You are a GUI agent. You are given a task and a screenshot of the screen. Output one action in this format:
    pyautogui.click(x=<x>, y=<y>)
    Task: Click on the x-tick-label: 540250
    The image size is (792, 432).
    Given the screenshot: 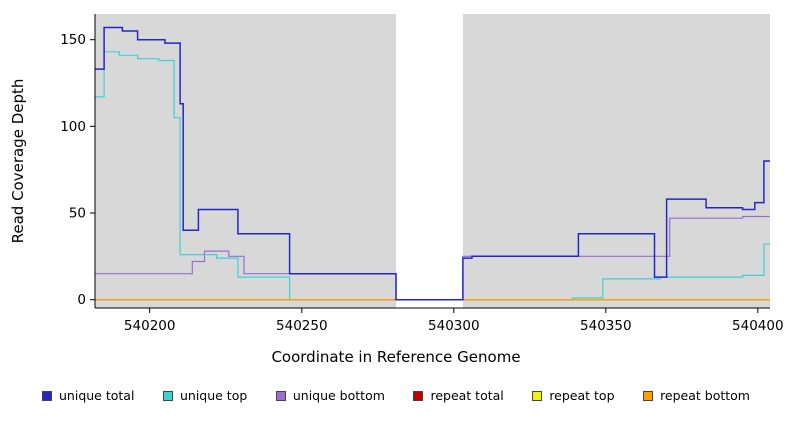 What is the action you would take?
    pyautogui.click(x=302, y=326)
    